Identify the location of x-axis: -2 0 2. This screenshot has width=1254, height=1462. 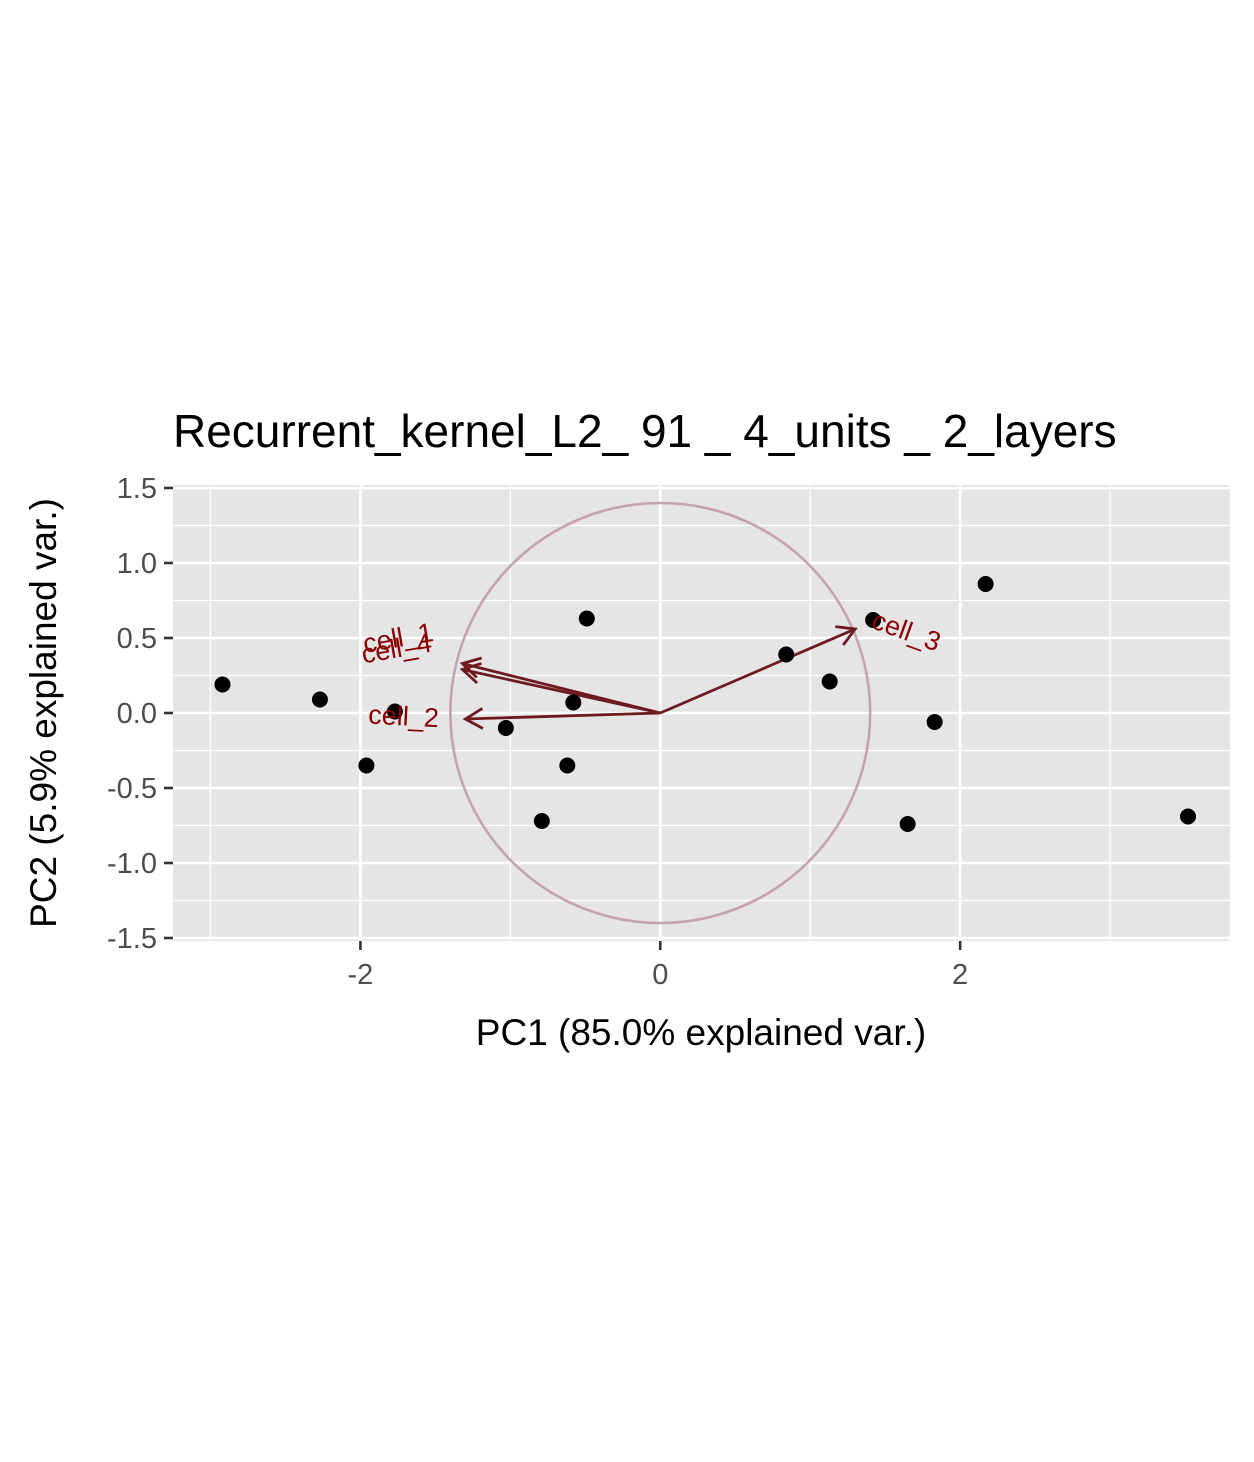
(658, 966).